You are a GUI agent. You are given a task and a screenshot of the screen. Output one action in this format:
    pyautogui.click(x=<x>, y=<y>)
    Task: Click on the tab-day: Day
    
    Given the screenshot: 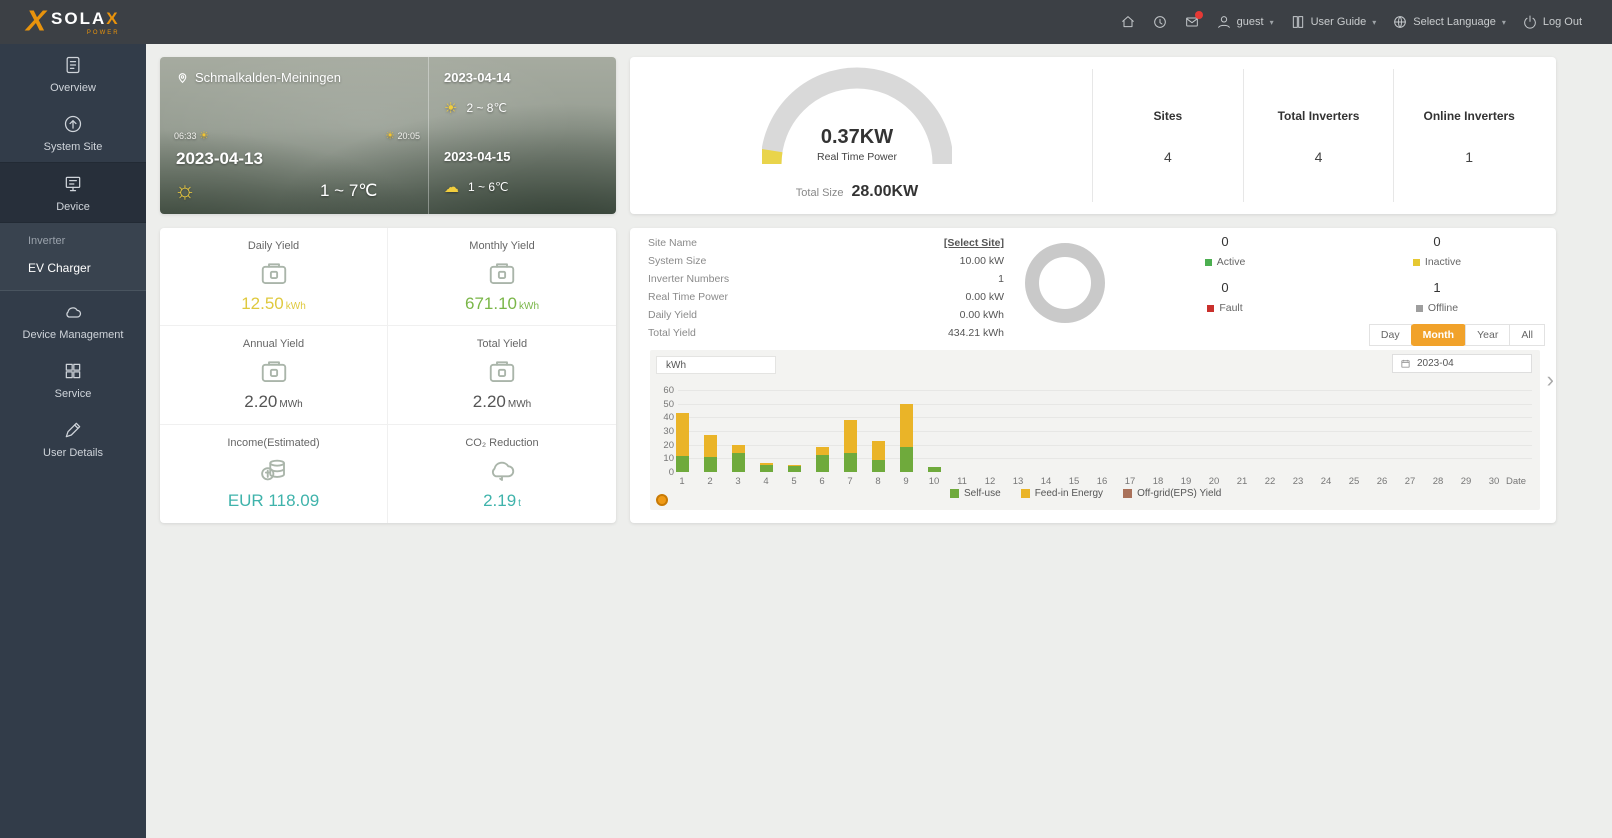 What is the action you would take?
    pyautogui.click(x=1390, y=335)
    